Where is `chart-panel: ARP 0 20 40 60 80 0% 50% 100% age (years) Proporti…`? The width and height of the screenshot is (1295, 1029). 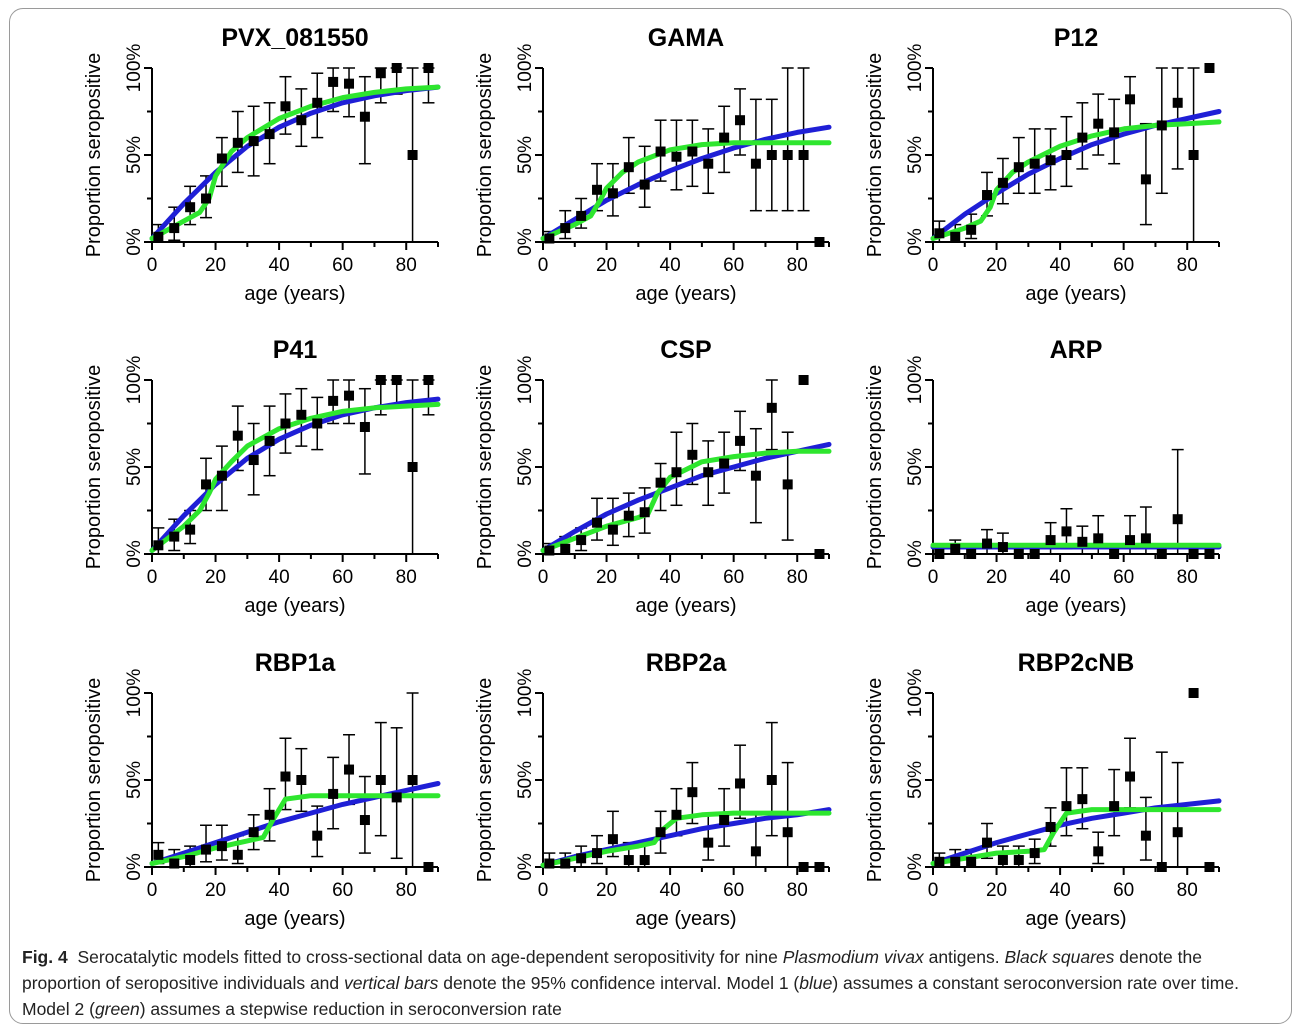 chart-panel: ARP 0 20 40 60 80 0% 50% 100% age (years) Proporti… is located at coordinates (1043, 476).